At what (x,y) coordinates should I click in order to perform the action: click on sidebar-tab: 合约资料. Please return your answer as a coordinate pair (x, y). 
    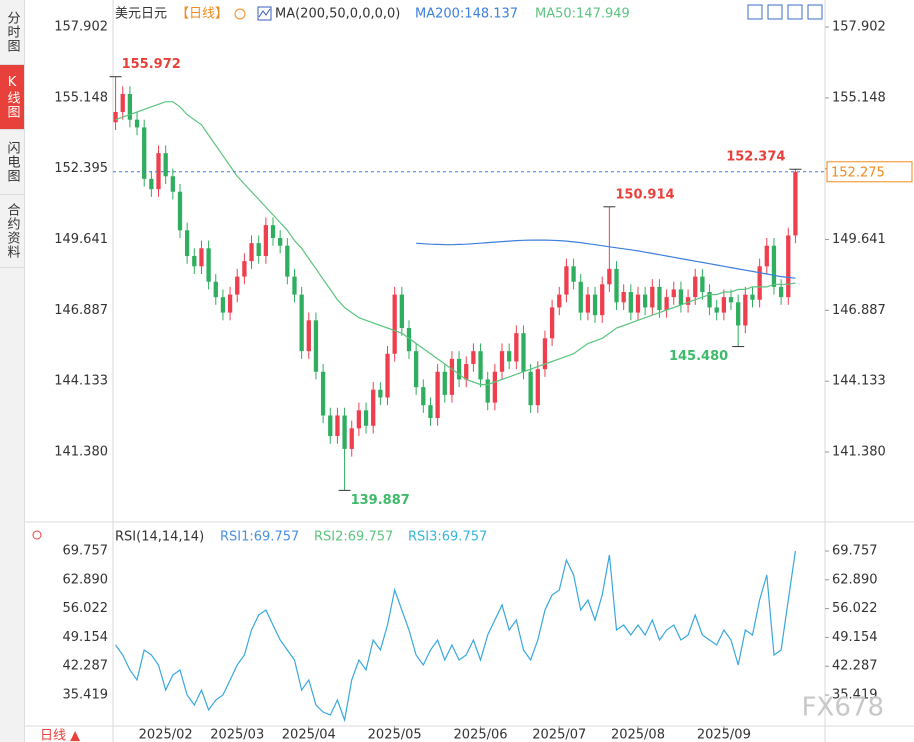
    Looking at the image, I should click on (12, 231).